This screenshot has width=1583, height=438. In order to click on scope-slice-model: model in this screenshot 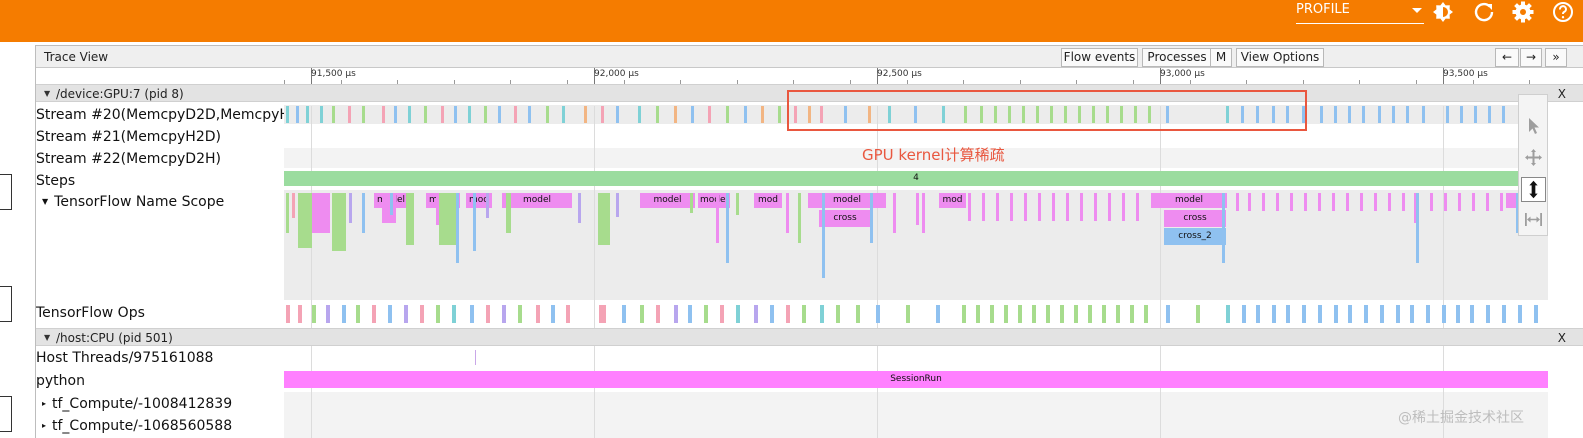, I will do `click(1189, 200)`.